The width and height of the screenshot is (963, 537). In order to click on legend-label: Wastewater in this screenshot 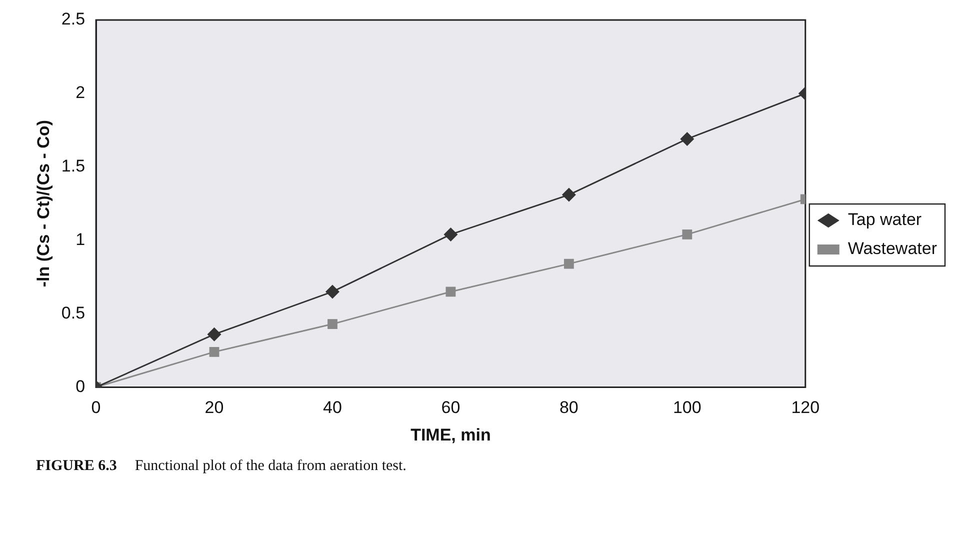, I will do `click(893, 248)`.